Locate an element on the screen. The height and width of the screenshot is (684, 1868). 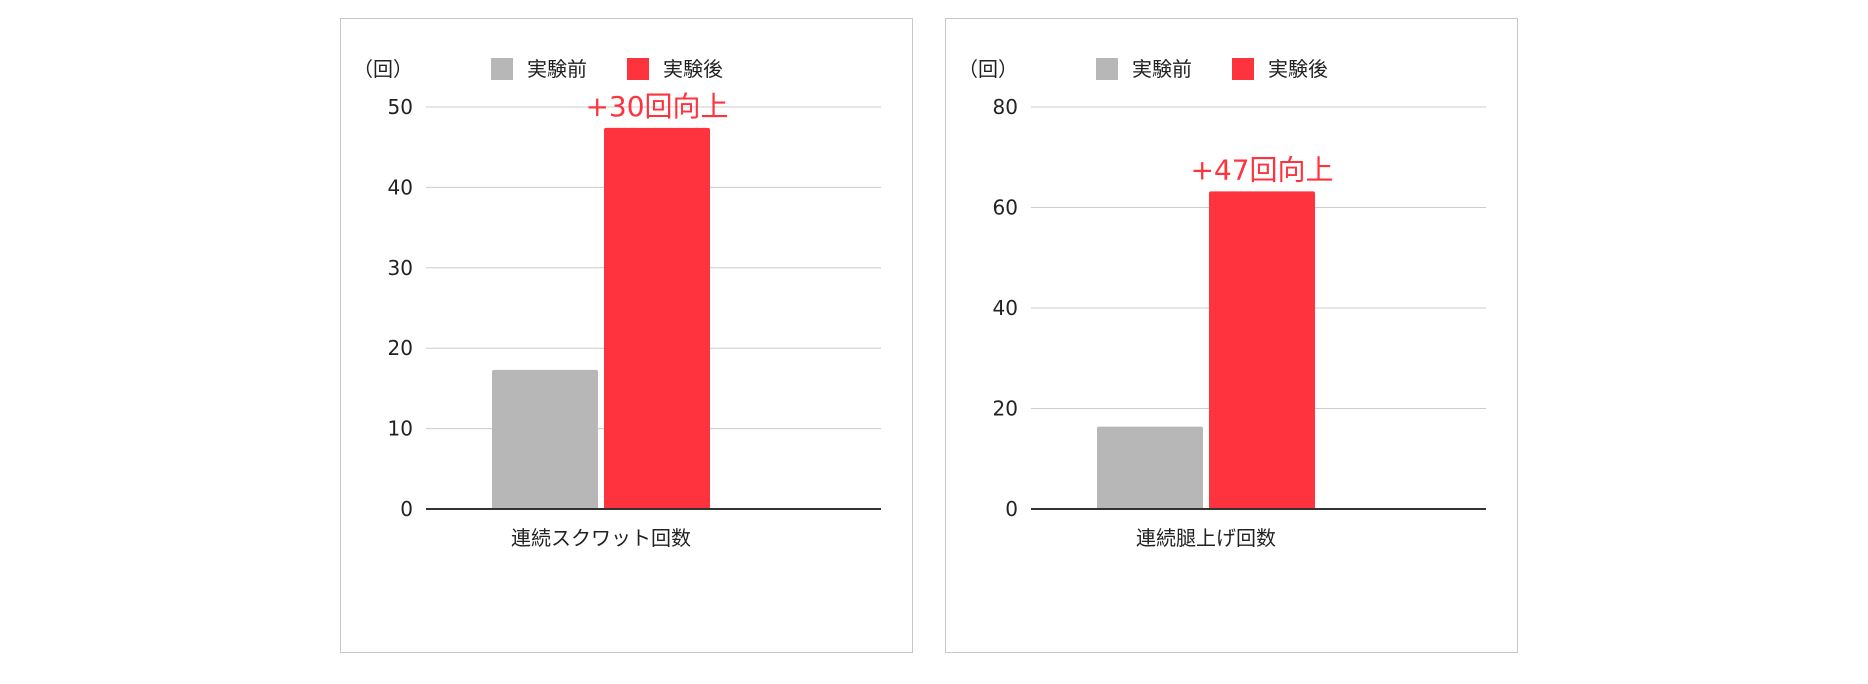
y-tick-label: 30 is located at coordinates (400, 268).